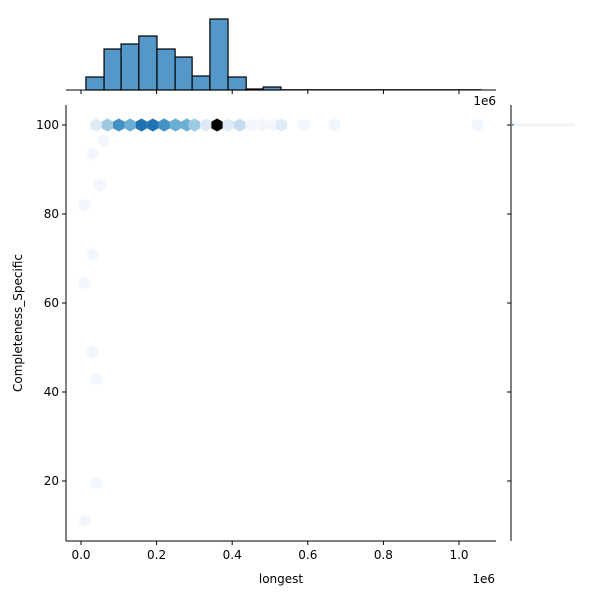 This screenshot has width=600, height=604. I want to click on x-axis-label: longest, so click(281, 579).